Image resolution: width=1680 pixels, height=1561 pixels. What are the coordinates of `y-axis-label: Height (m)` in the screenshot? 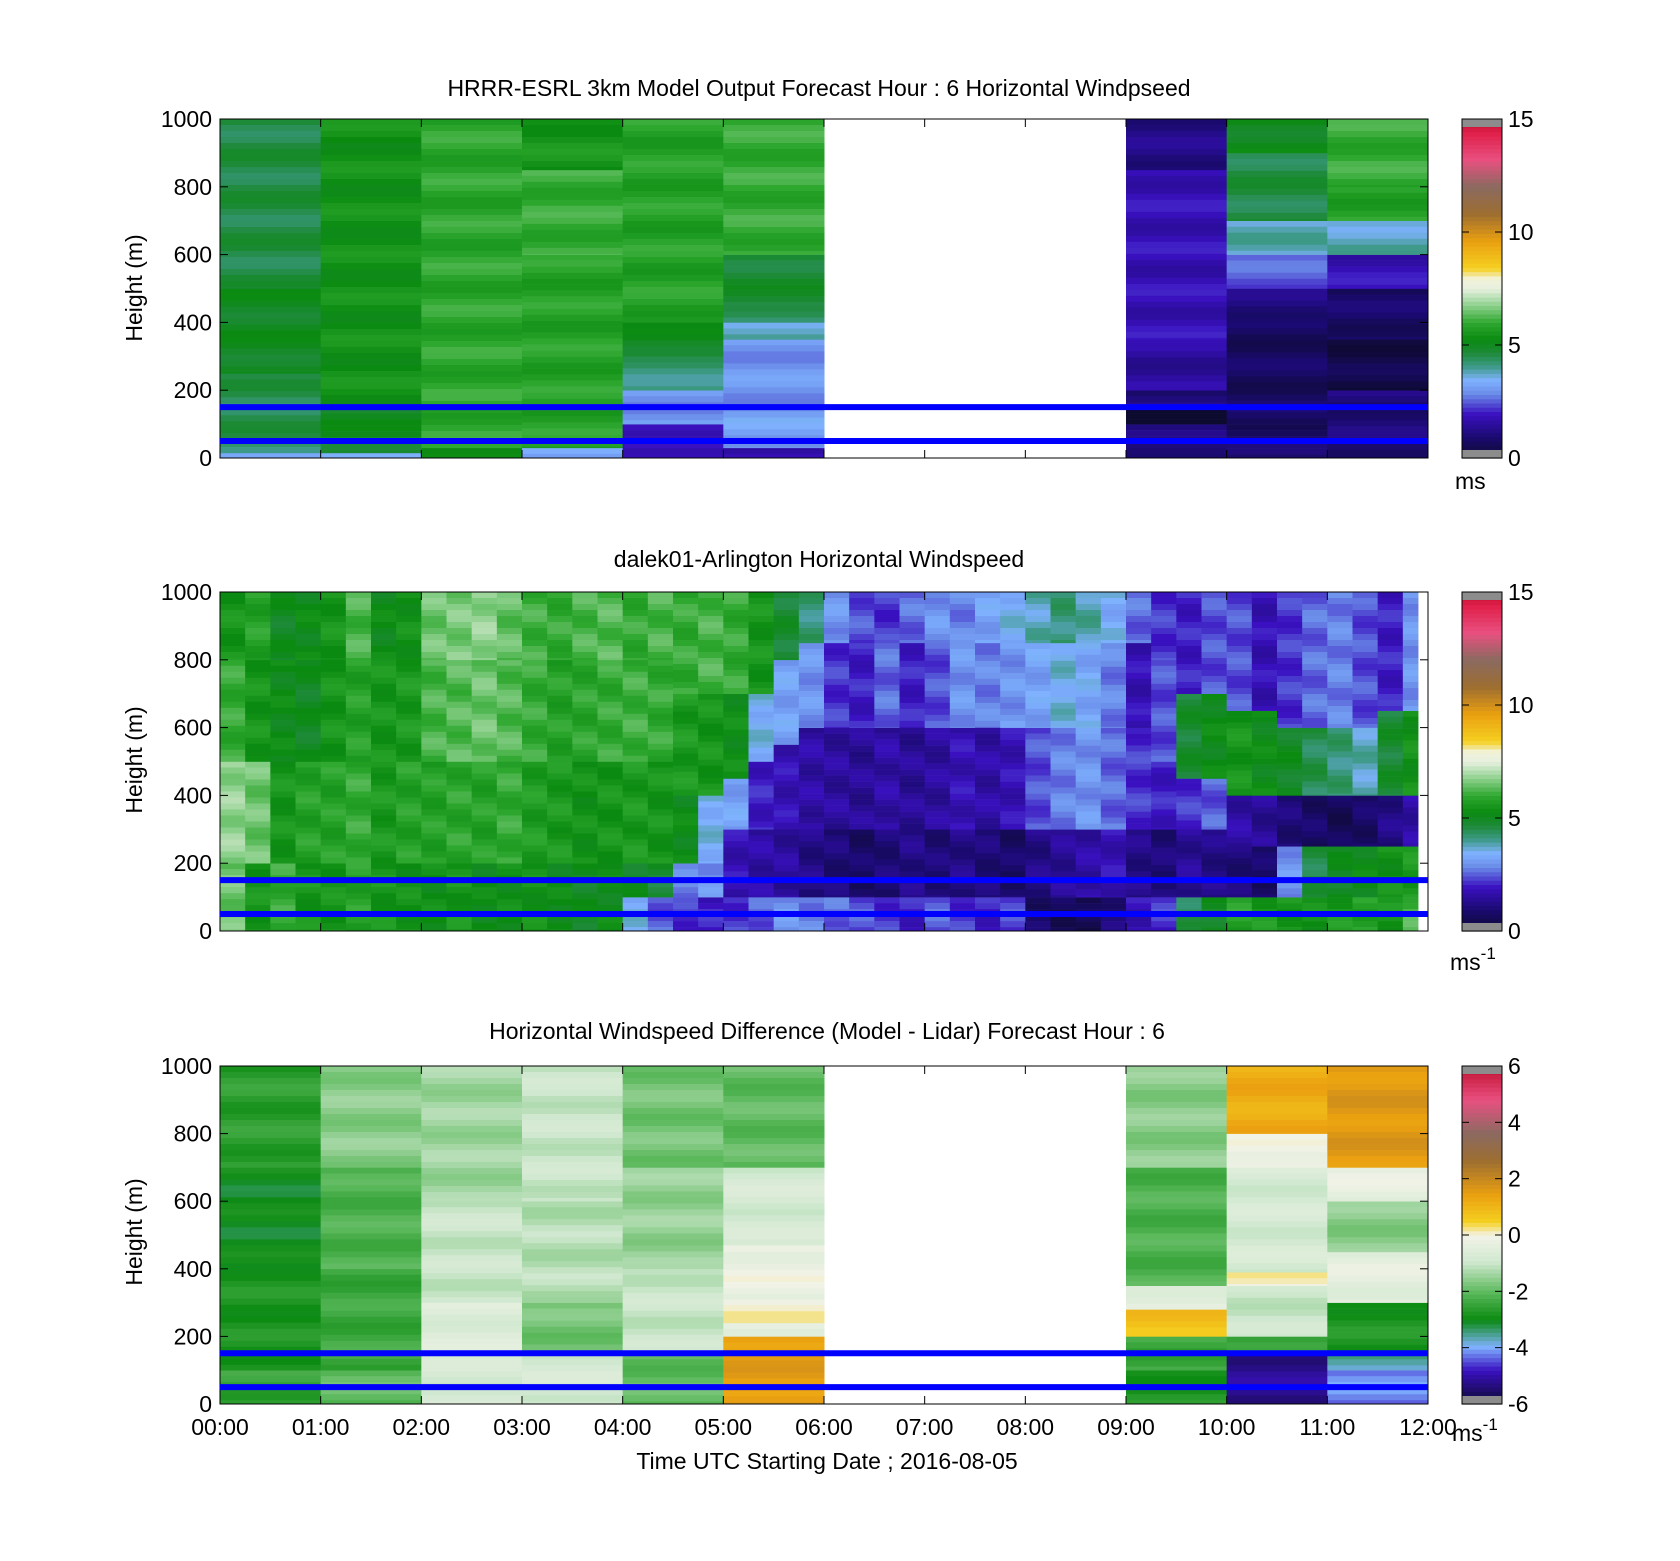 It's located at (134, 759).